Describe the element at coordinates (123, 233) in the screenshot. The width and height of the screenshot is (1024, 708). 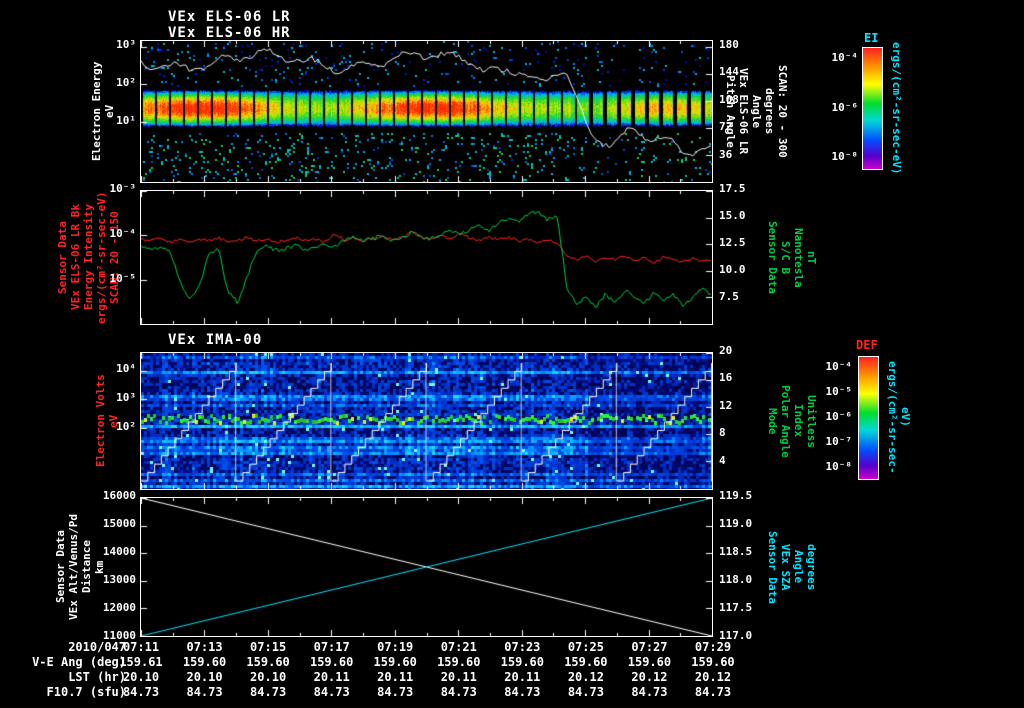
I see `sensor-left-tick-label: 10⁻⁴` at that location.